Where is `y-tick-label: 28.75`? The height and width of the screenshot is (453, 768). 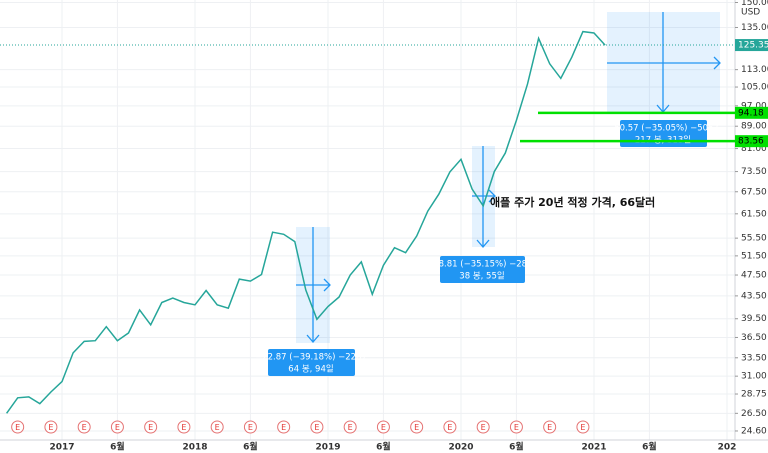
y-tick-label: 28.75 is located at coordinates (754, 395).